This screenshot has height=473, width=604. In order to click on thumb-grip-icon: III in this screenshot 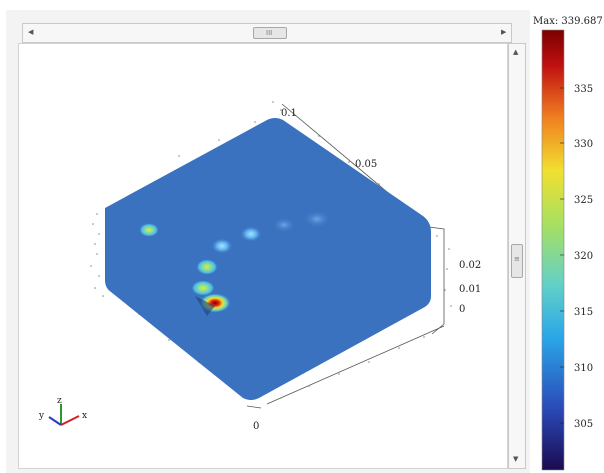, I will do `click(269, 33)`.